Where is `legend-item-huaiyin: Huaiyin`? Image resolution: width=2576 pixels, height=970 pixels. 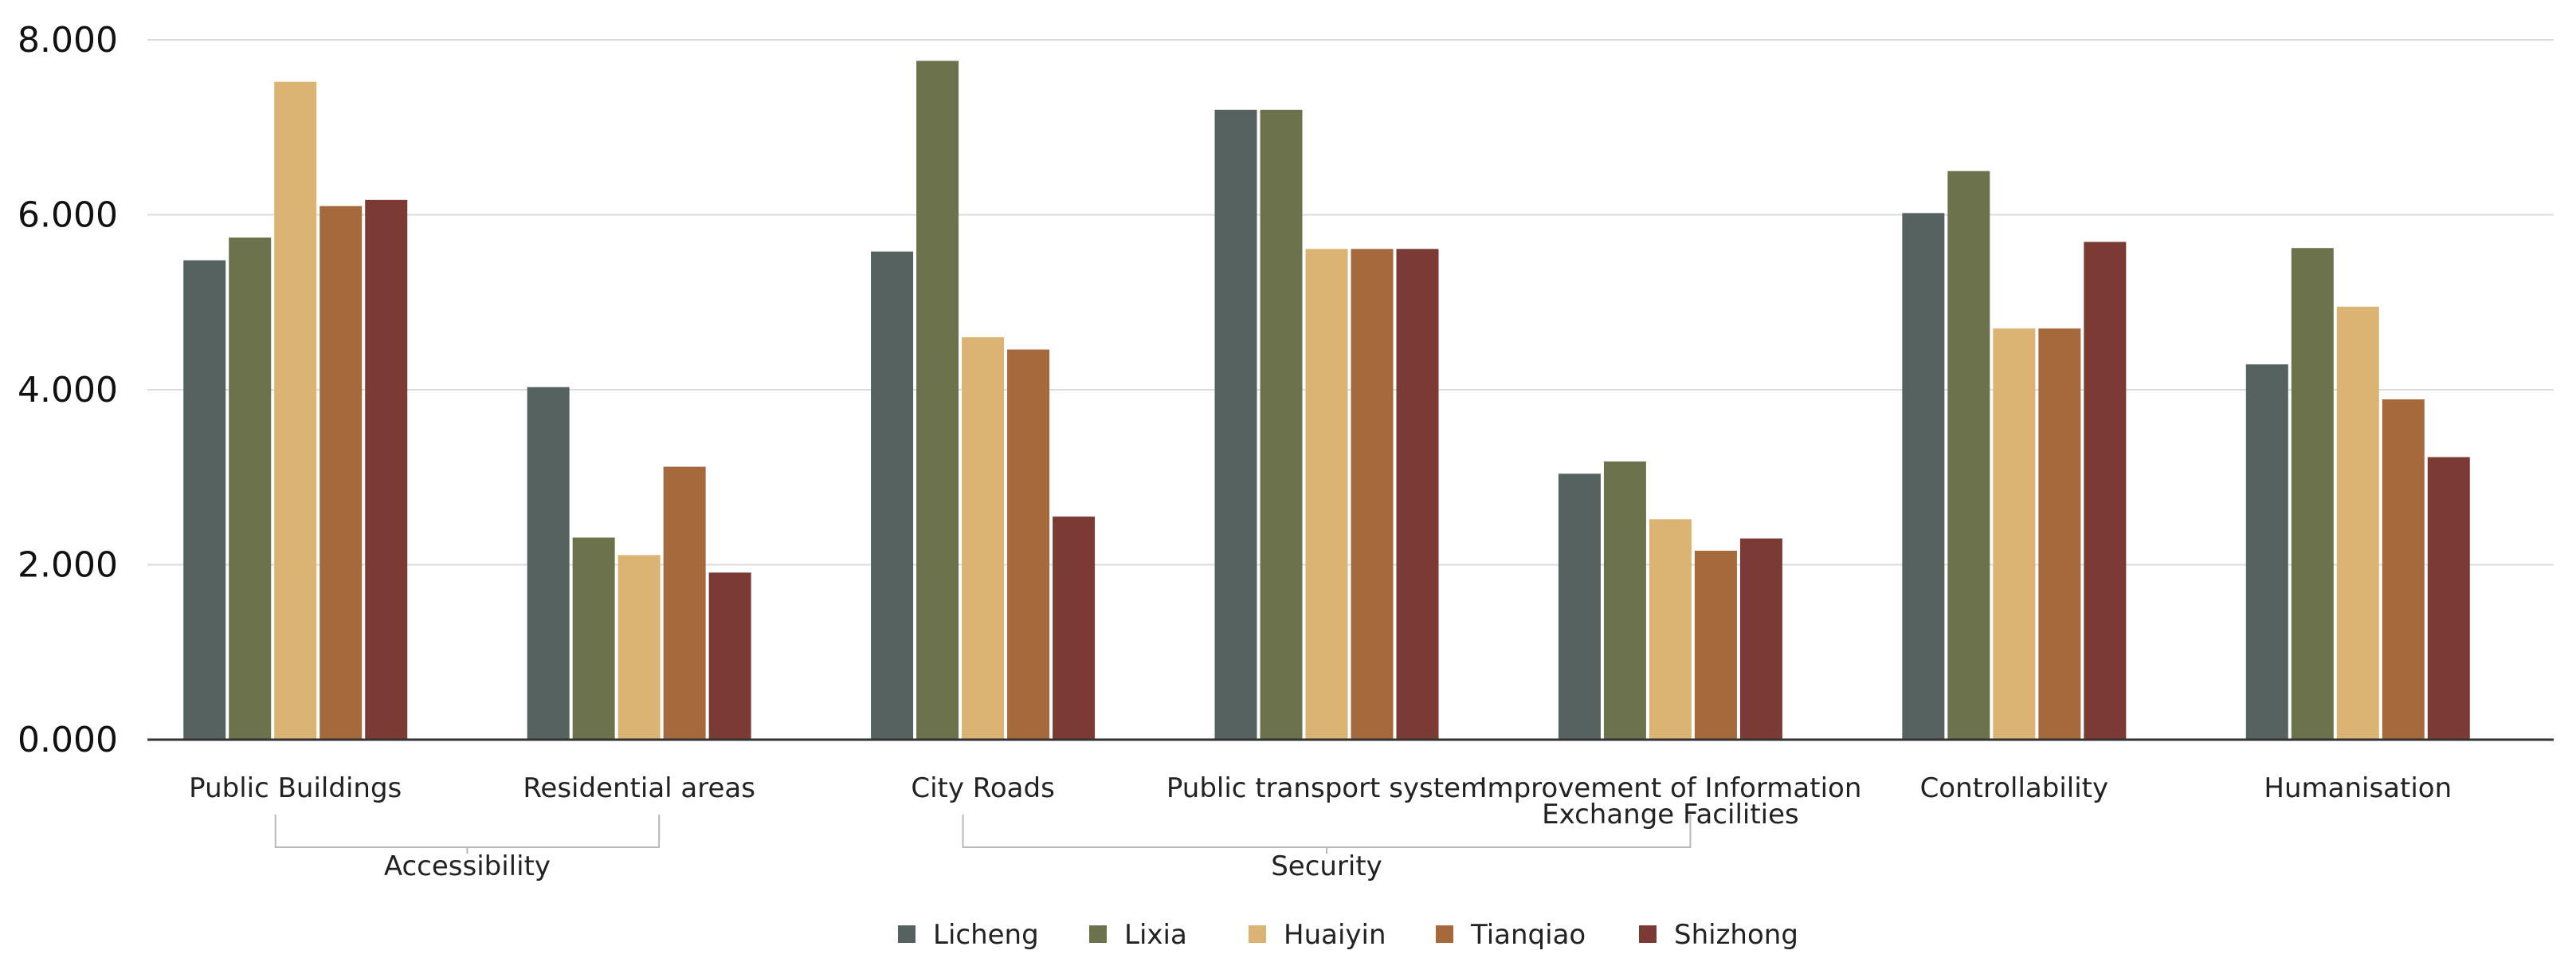
legend-item-huaiyin: Huaiyin is located at coordinates (1317, 935).